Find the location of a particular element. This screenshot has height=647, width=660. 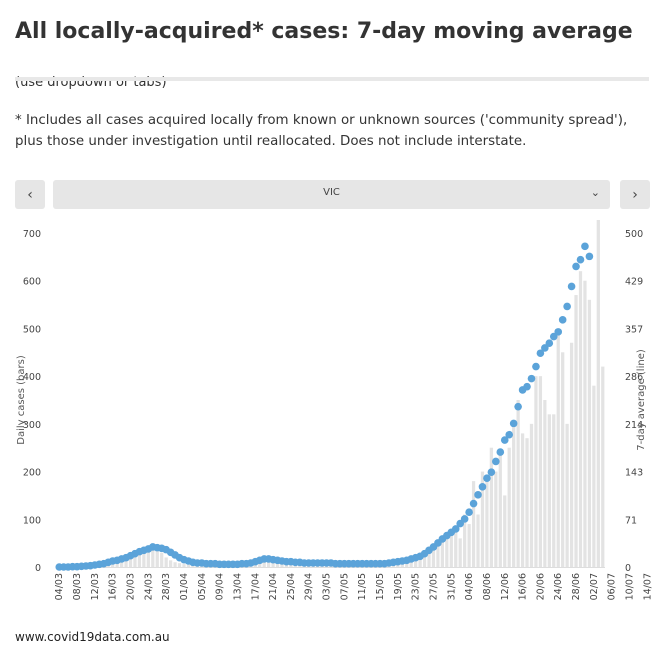

y2-tick-label: 500 is located at coordinates (634, 234).